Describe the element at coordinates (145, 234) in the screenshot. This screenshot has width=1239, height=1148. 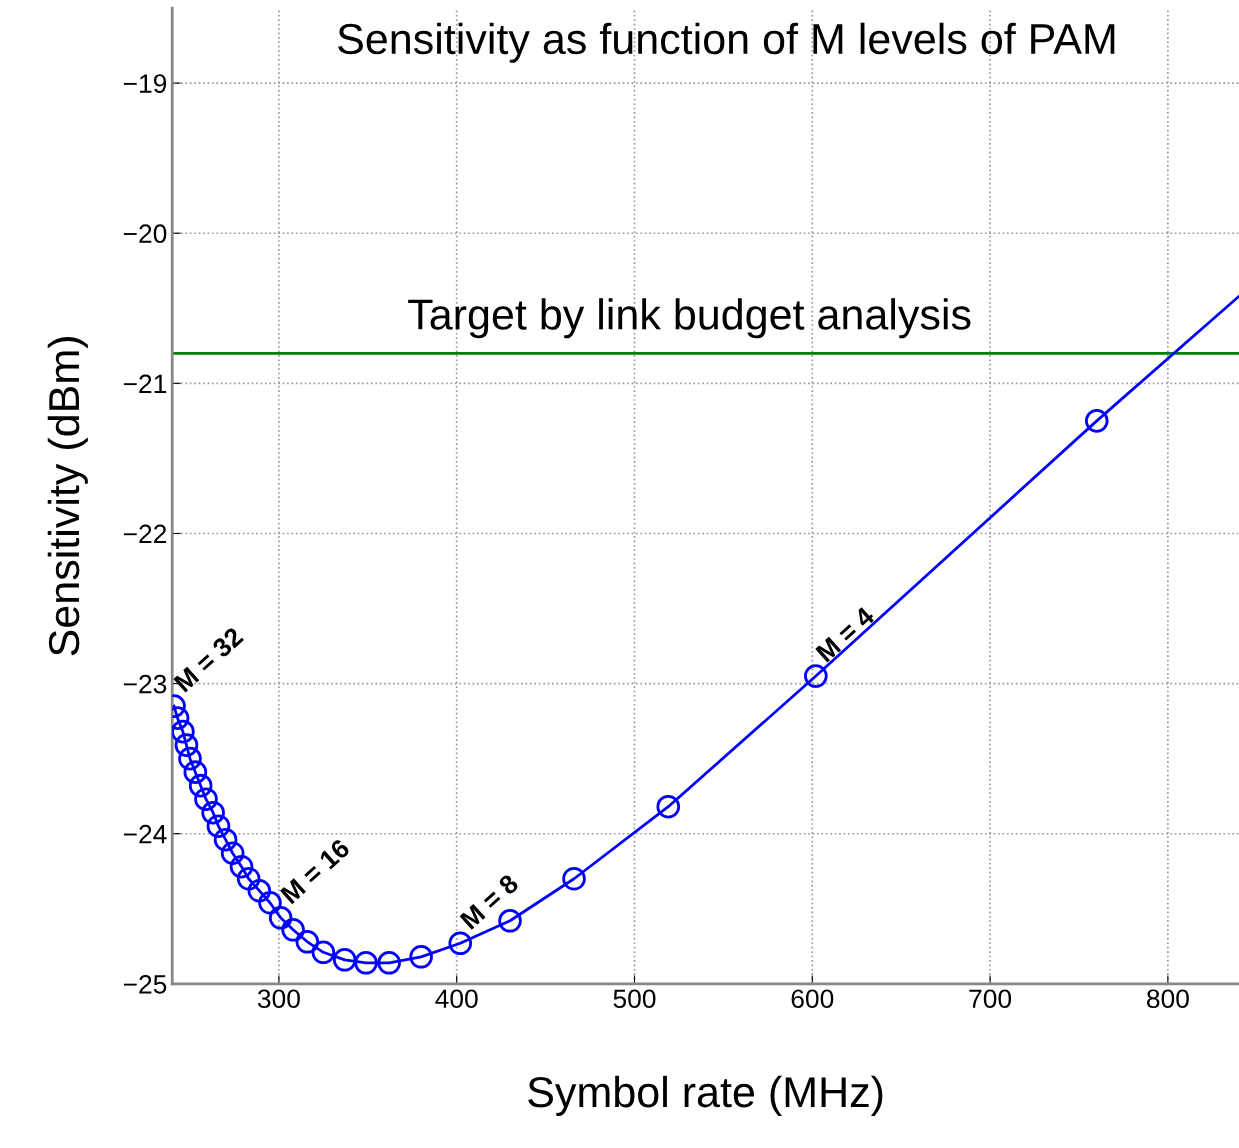
I see `y-tick-label: −20` at that location.